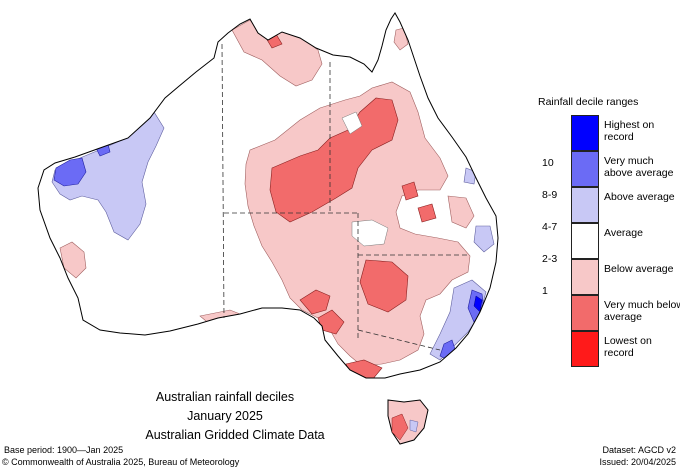 Image resolution: width=680 pixels, height=468 pixels. I want to click on legend-item-lowest-on-record: Lowest on record, so click(625, 349).